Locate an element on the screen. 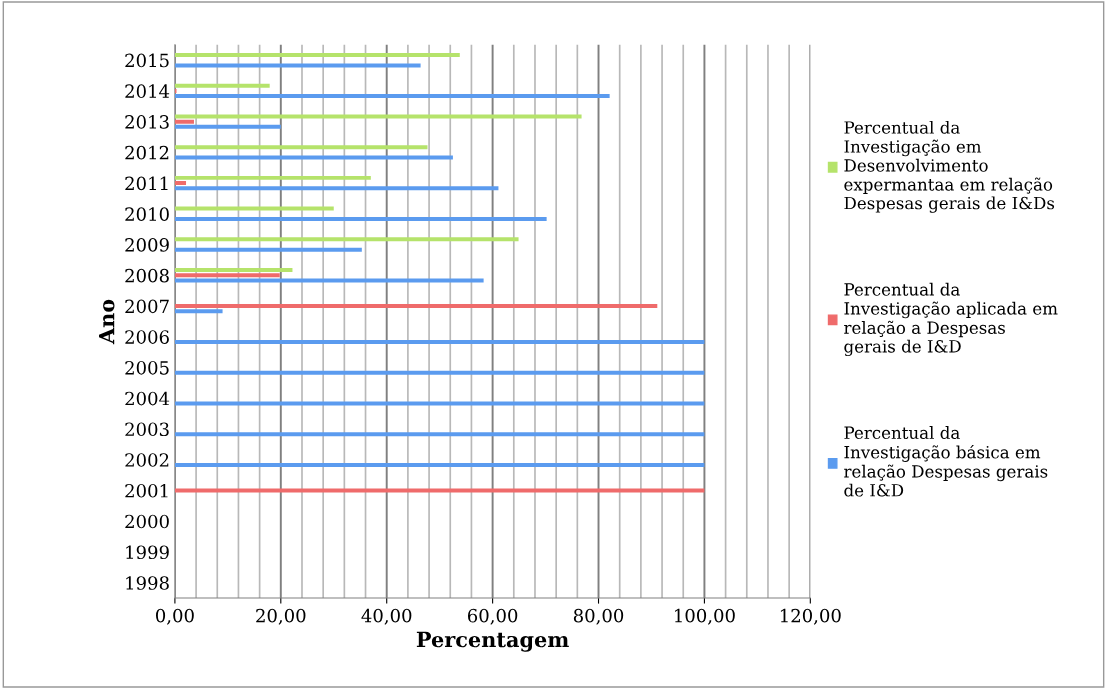  legend-label: Percentual da Investigação em Desenvolvimento expermantaa em relação Despesas gerais de I&Ds is located at coordinates (949, 166).